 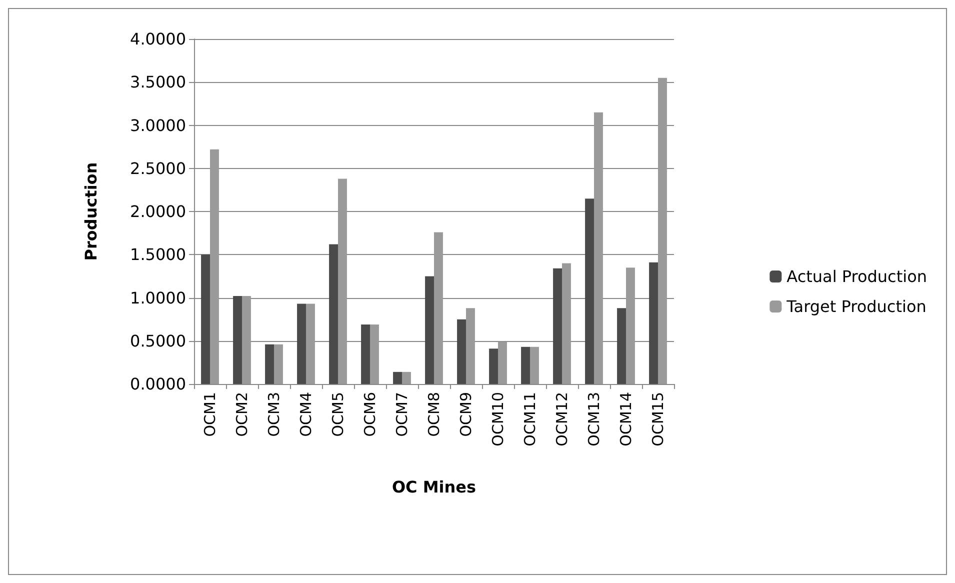 What do you see at coordinates (158, 39) in the screenshot?
I see `y-tick-label: 4.0000` at bounding box center [158, 39].